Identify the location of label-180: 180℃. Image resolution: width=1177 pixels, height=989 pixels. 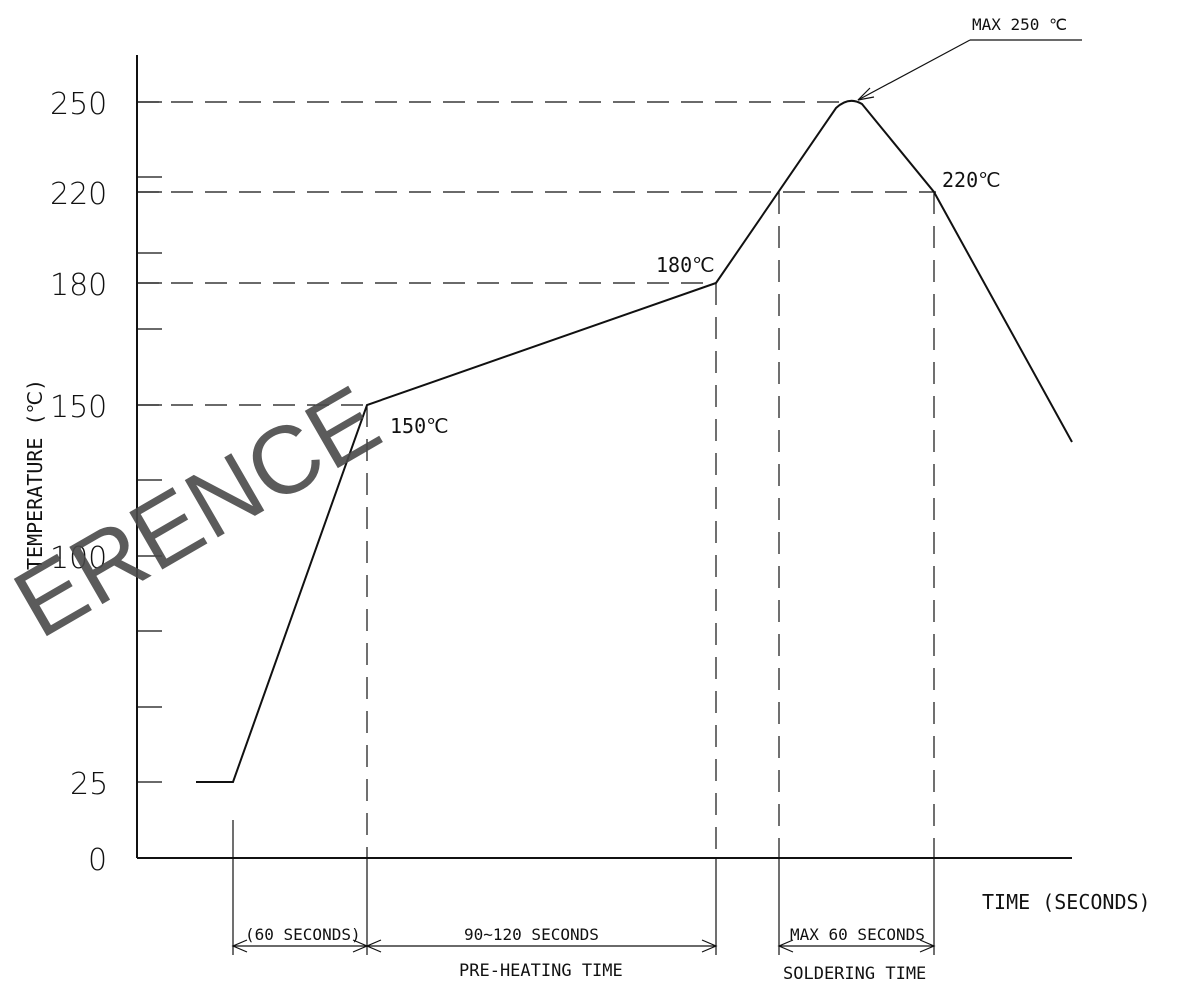
(685, 265).